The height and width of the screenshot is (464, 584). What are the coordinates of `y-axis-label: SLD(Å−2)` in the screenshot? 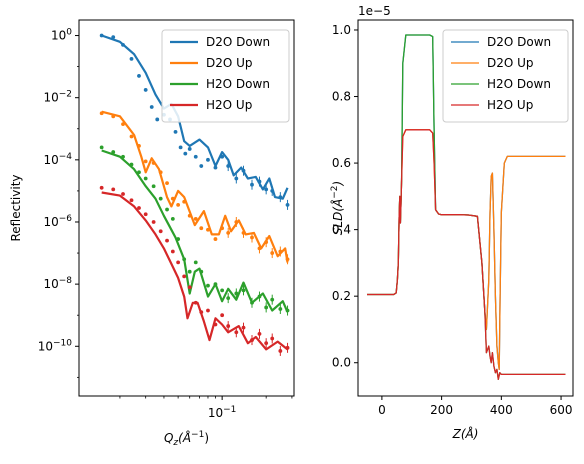 It's located at (337, 208).